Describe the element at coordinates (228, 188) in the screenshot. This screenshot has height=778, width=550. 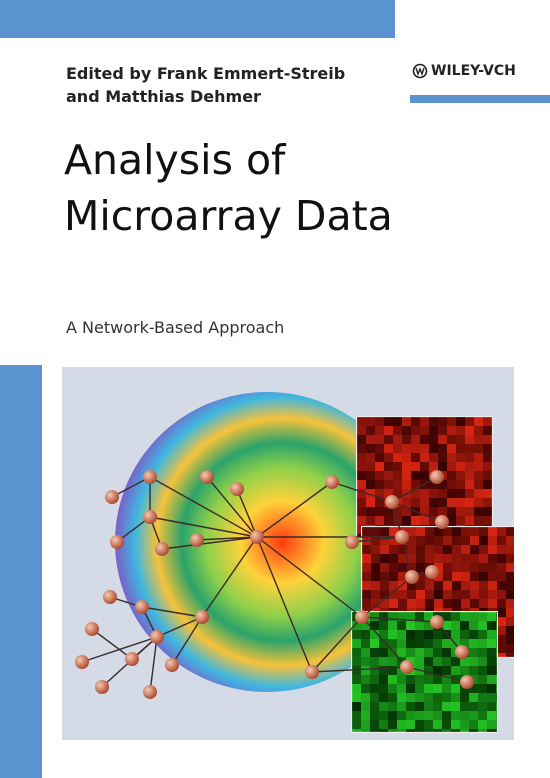
I see `title: Analysis of Microarray Data` at that location.